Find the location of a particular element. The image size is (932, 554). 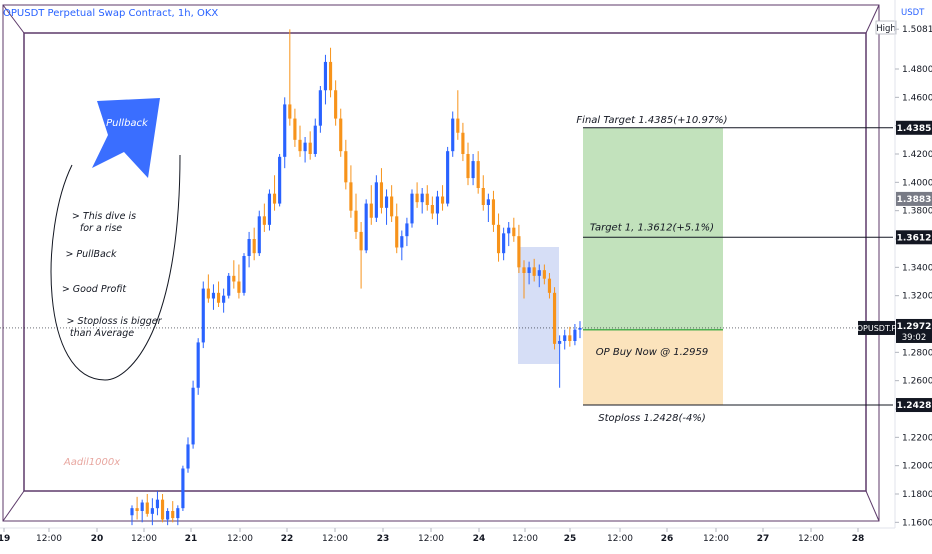

time-tick-label: 25 is located at coordinates (570, 539).